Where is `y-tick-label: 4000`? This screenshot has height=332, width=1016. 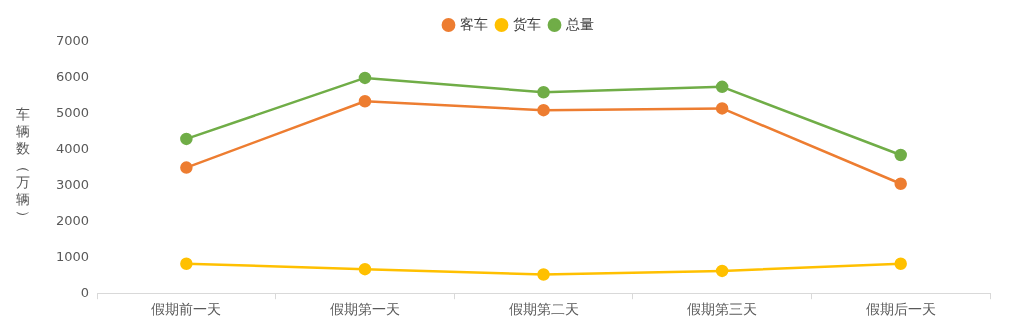 y-tick-label: 4000 is located at coordinates (72, 149).